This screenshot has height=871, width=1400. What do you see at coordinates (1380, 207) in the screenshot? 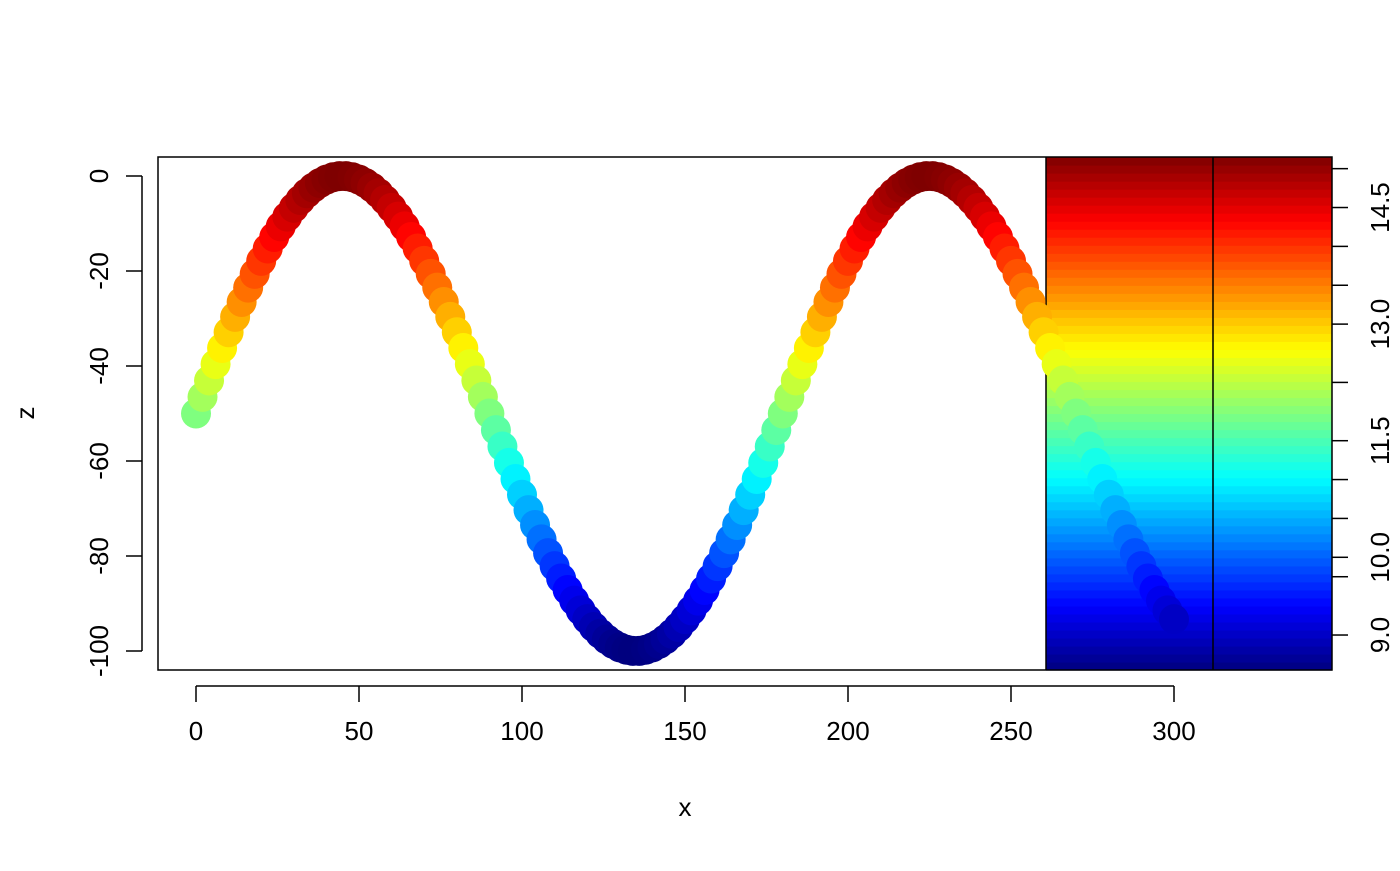
I see `colorbar-tick-label: 14.5` at bounding box center [1380, 207].